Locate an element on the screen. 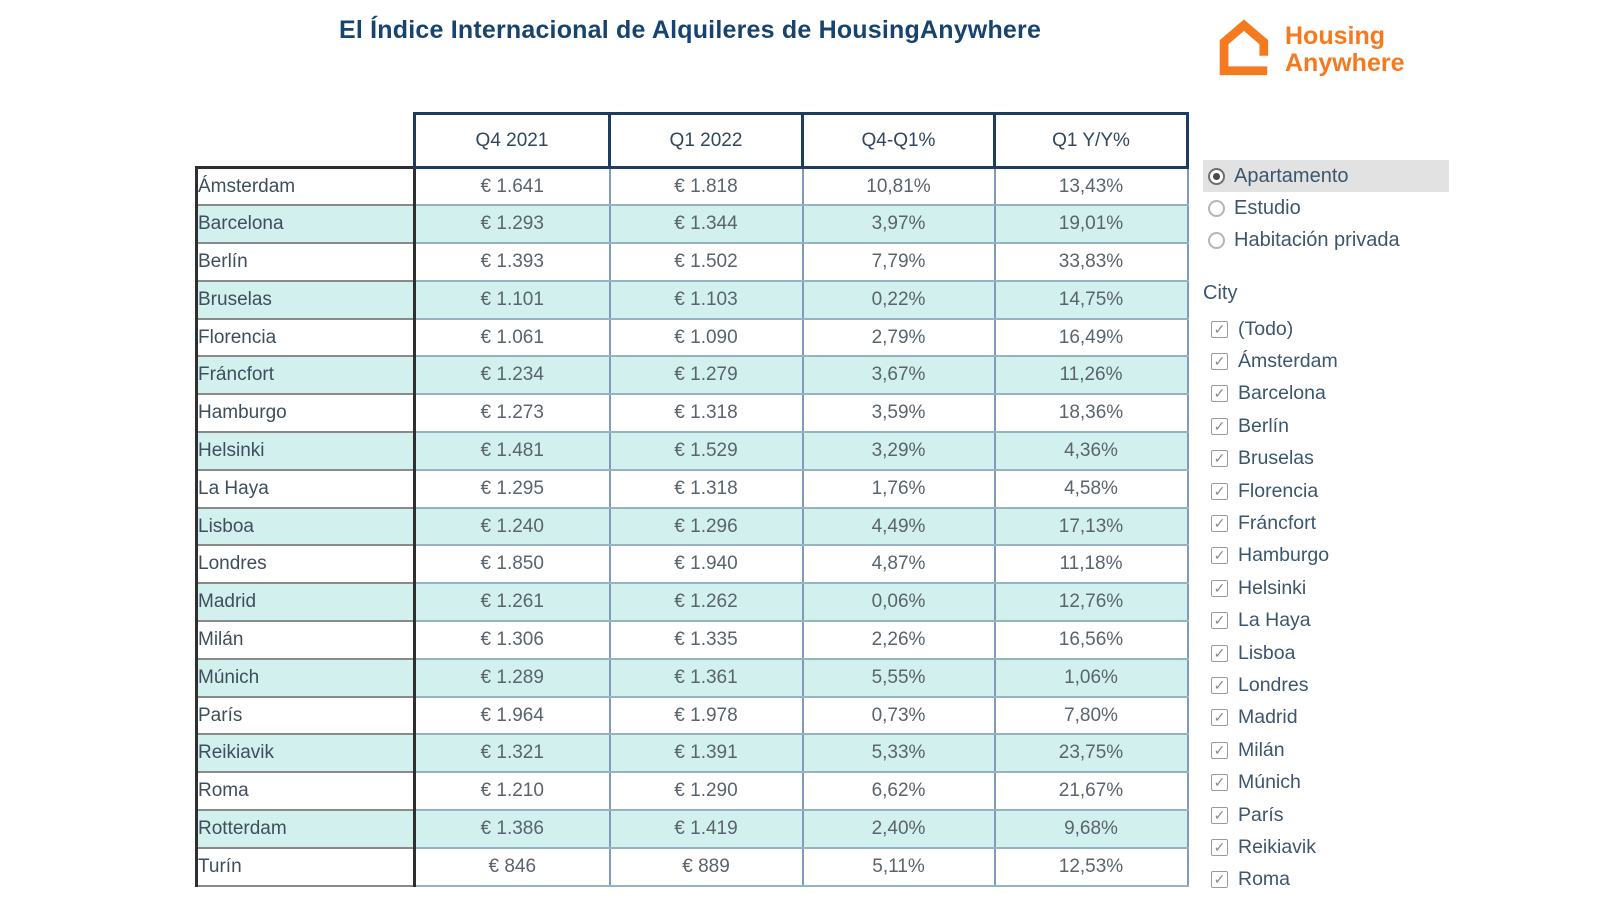  city-checkbox-label: Berlín is located at coordinates (1263, 425).